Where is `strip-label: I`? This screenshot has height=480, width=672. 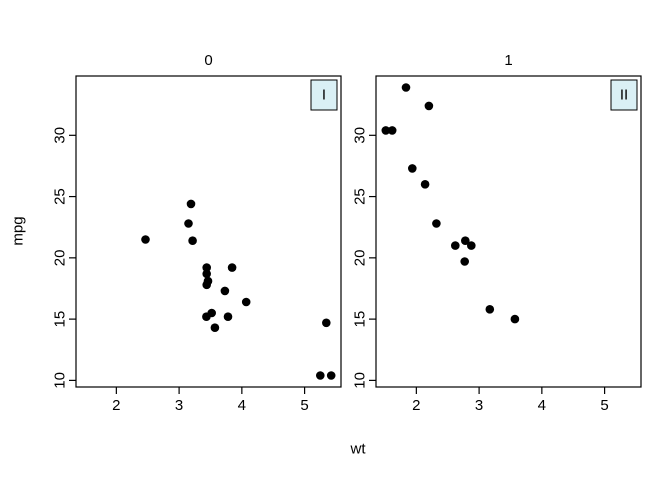
strip-label: I is located at coordinates (324, 95).